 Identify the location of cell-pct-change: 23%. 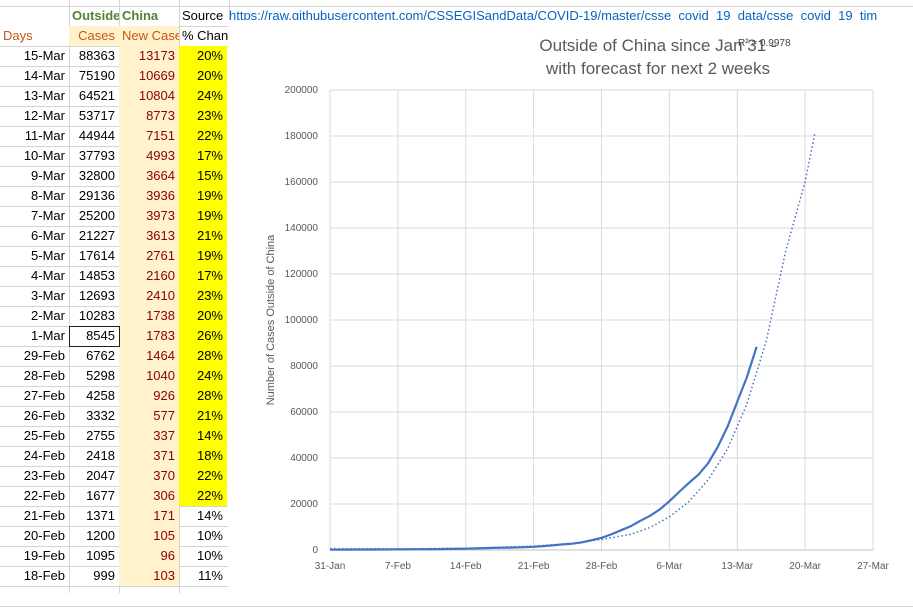
(203, 116).